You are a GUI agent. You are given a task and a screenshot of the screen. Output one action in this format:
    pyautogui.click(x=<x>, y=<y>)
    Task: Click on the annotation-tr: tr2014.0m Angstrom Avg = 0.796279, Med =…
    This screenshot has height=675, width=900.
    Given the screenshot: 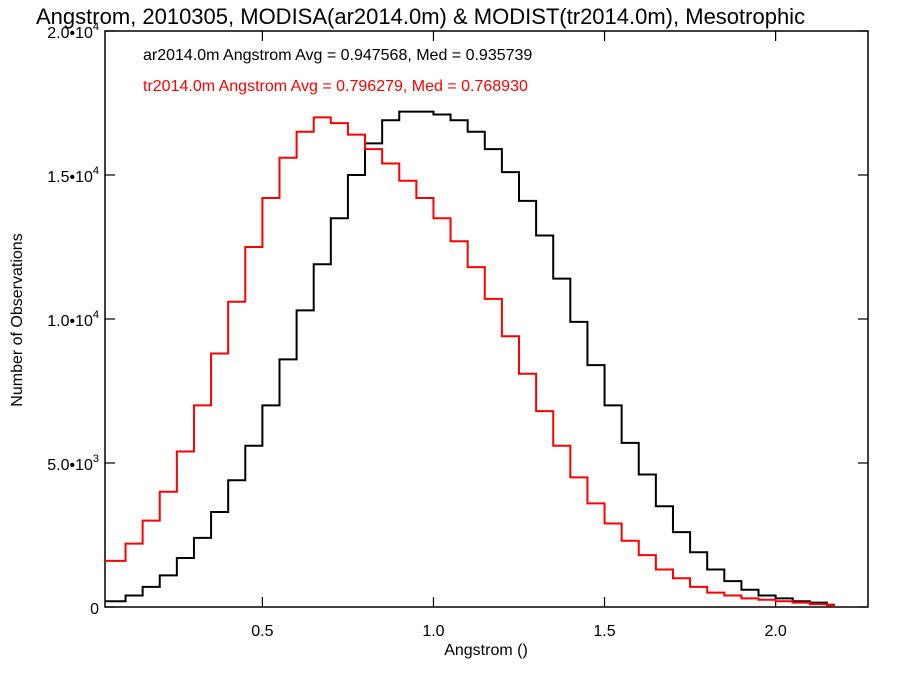 What is the action you would take?
    pyautogui.click(x=335, y=86)
    